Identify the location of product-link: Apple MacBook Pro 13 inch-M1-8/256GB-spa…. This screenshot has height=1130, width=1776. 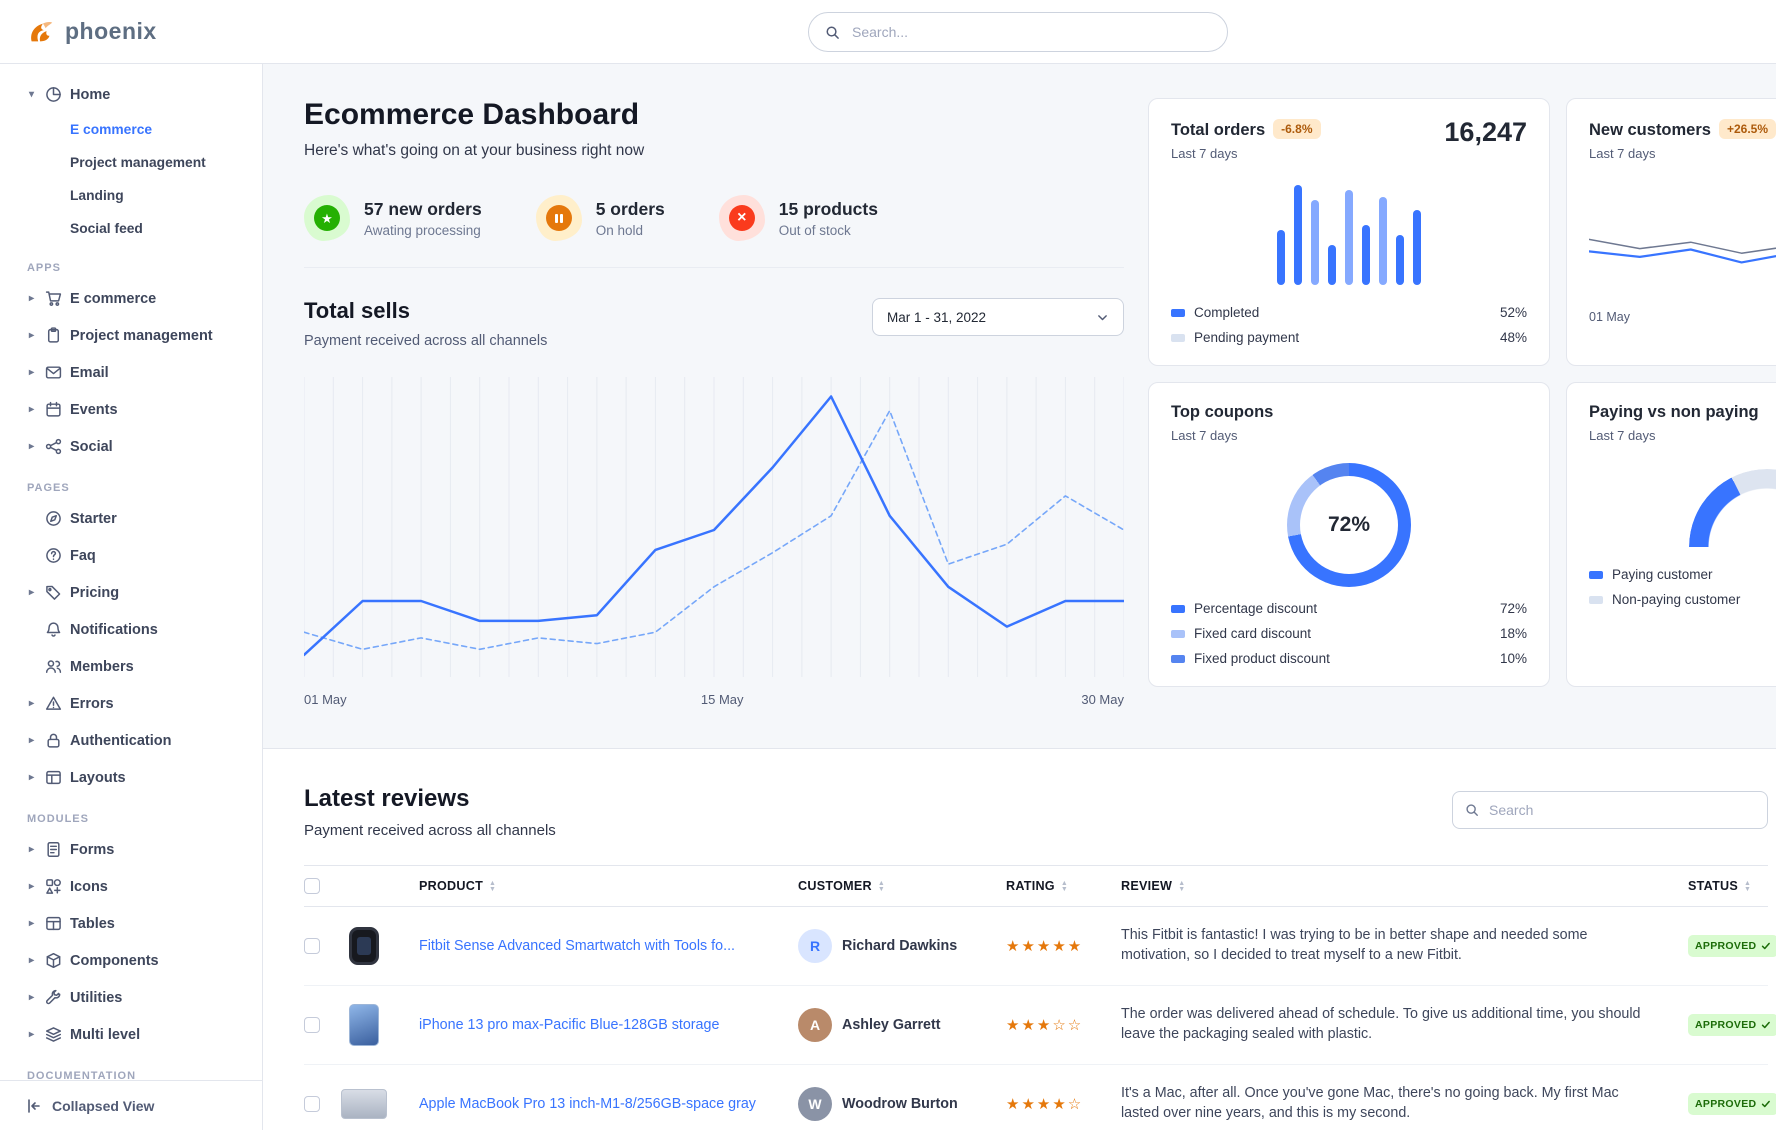
(587, 1104).